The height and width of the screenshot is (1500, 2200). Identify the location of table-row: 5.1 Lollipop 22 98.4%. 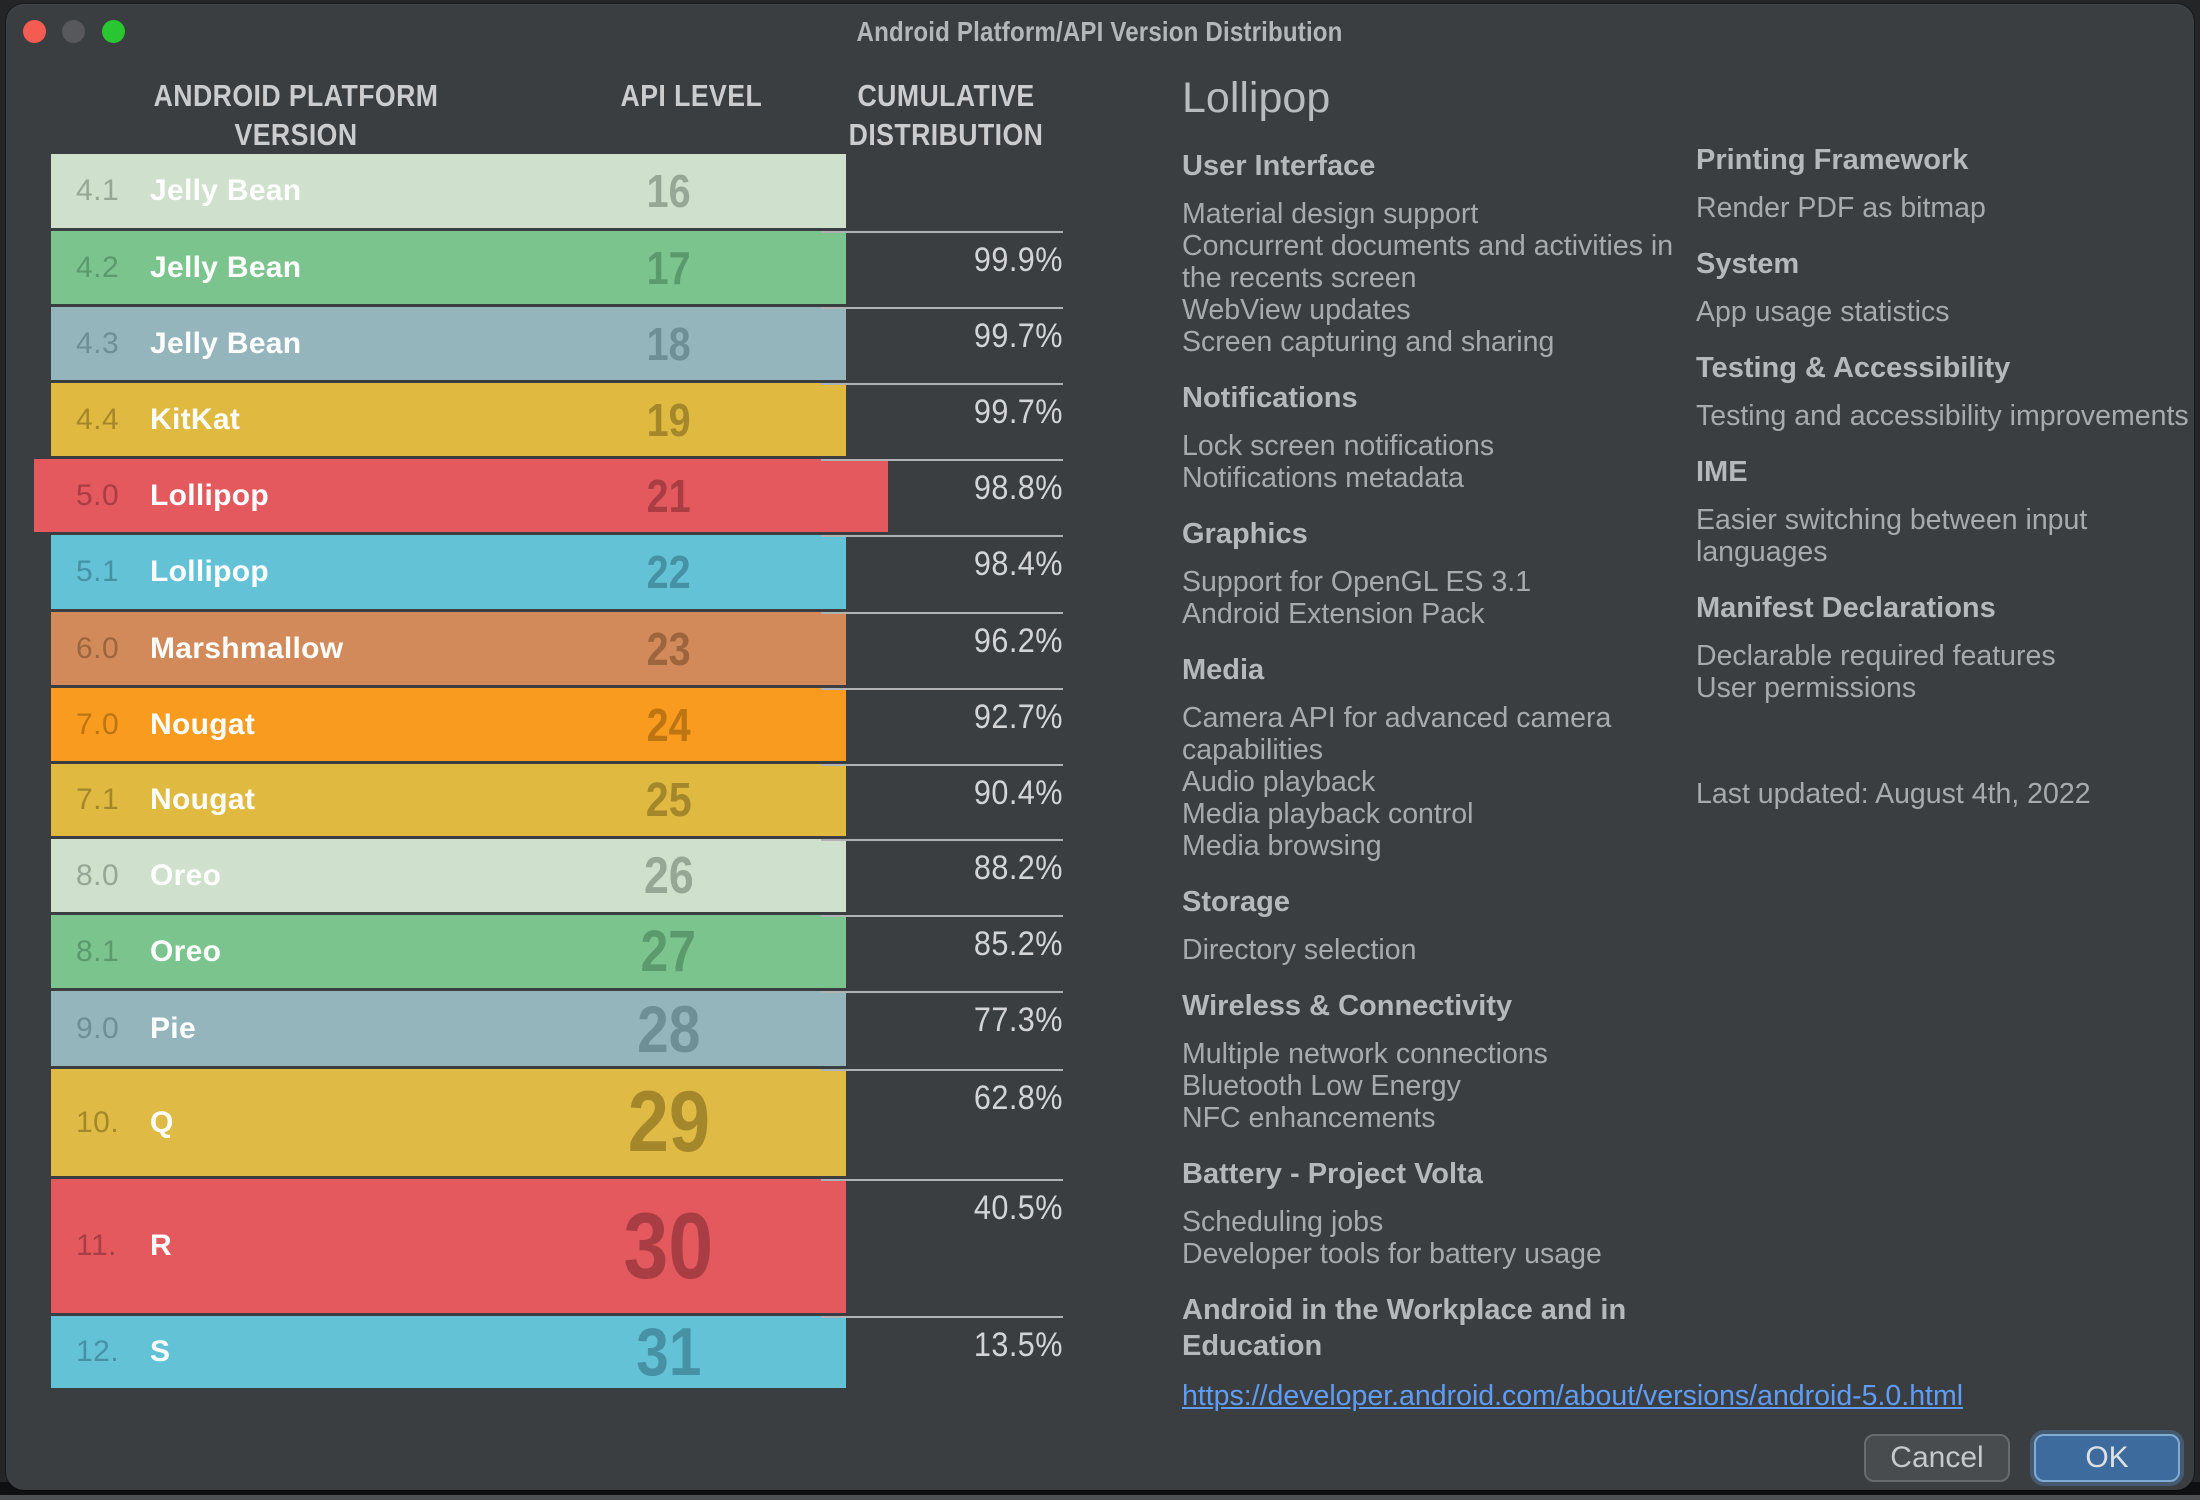
(556, 572).